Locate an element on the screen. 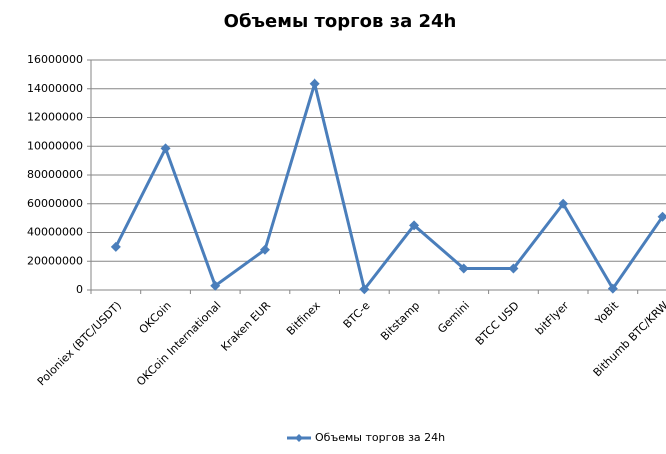 The width and height of the screenshot is (666, 454). y-tick-label: 60000000 is located at coordinates (55, 203).